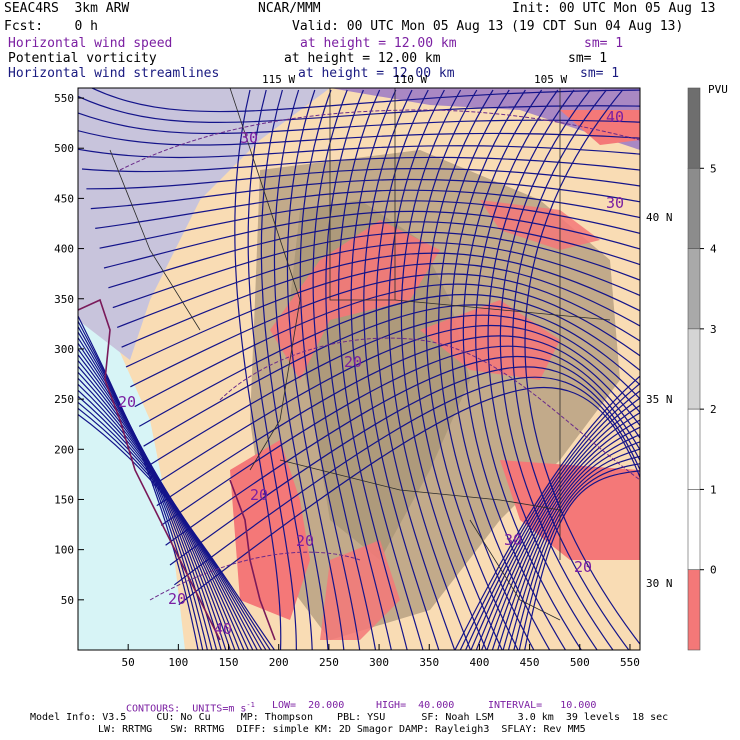 This screenshot has height=740, width=740. Describe the element at coordinates (551, 79) in the screenshot. I see `lon-label-105w: 105 W` at that location.